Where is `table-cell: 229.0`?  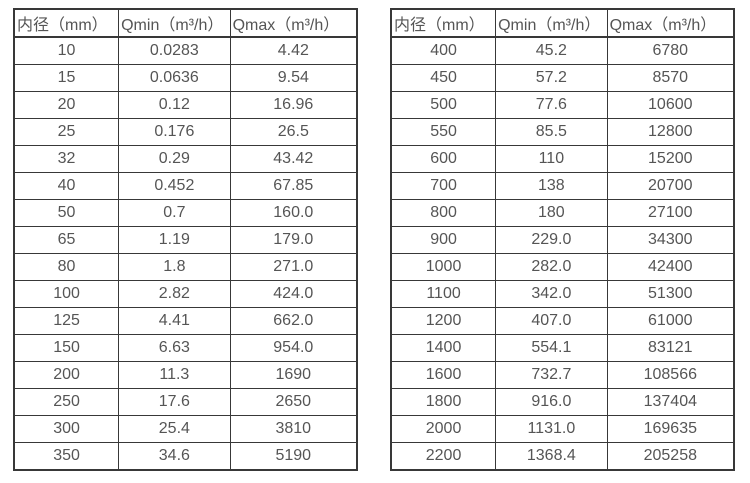
table-cell: 229.0 is located at coordinates (551, 240).